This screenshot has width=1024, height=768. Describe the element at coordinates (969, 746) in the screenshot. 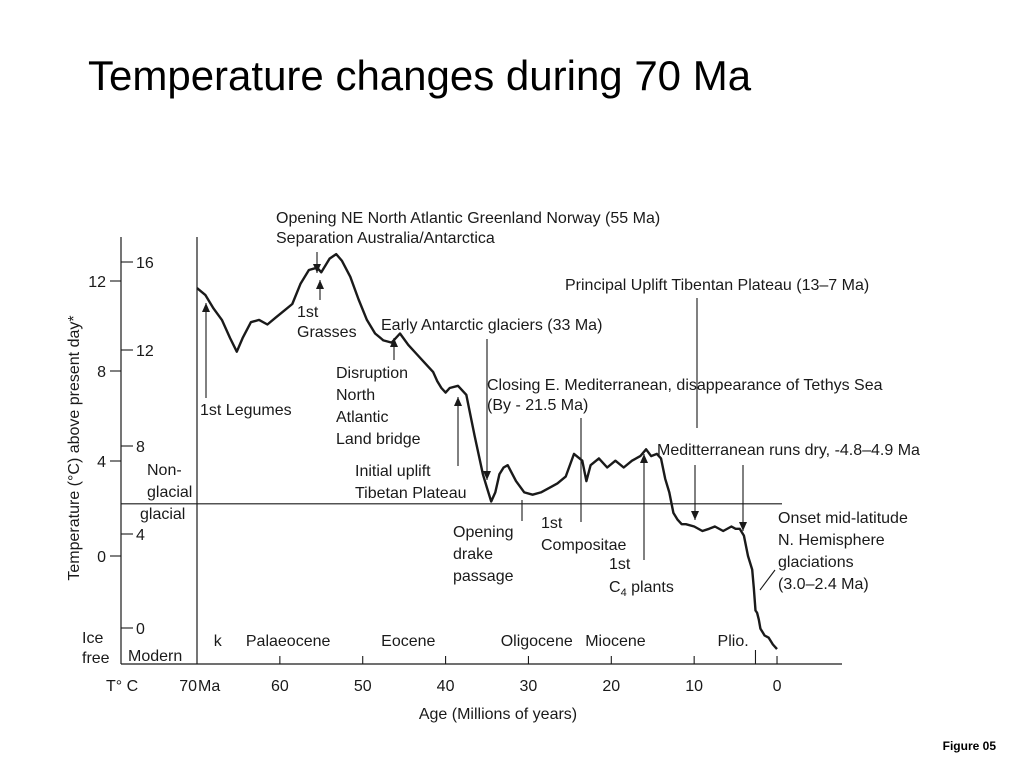

I see `figure-label: Figure 05` at that location.